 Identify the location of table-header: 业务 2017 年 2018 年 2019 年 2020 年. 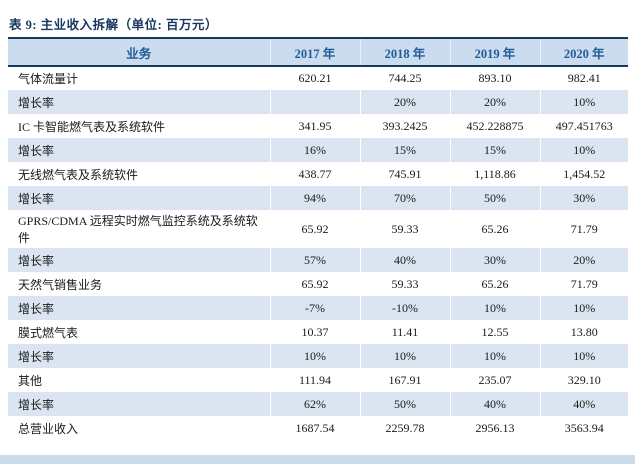
(318, 52).